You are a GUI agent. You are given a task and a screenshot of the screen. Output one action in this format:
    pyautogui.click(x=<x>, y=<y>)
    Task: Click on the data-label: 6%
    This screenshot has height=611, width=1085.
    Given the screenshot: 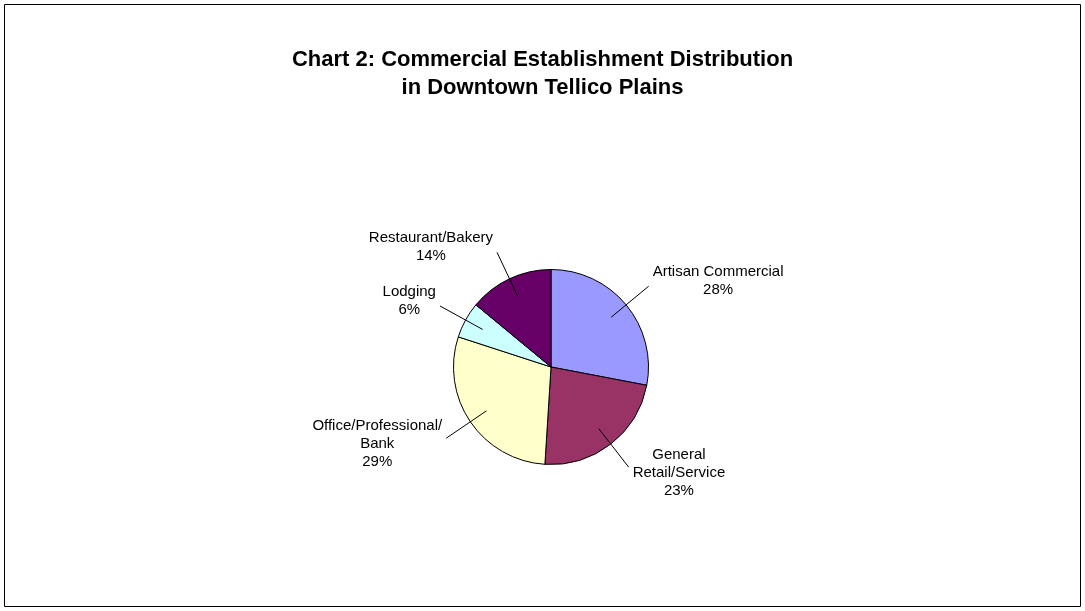 What is the action you would take?
    pyautogui.click(x=409, y=308)
    